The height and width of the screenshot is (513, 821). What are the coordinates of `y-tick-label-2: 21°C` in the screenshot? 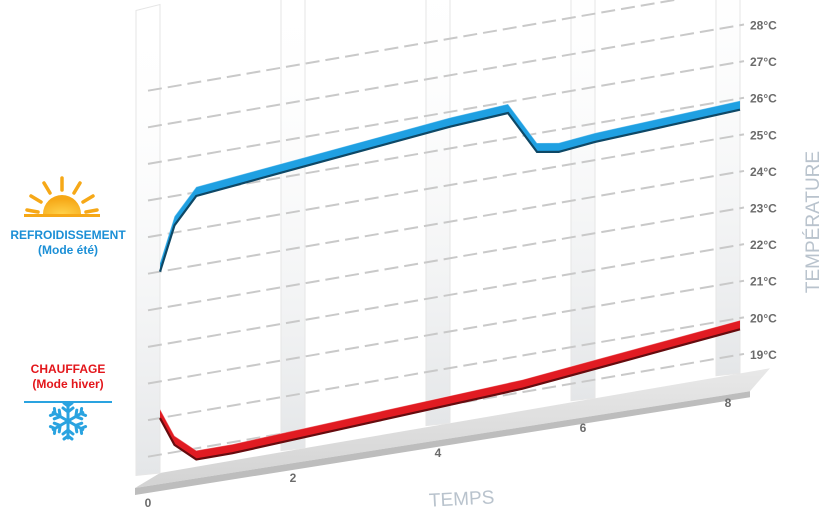 It's located at (763, 282).